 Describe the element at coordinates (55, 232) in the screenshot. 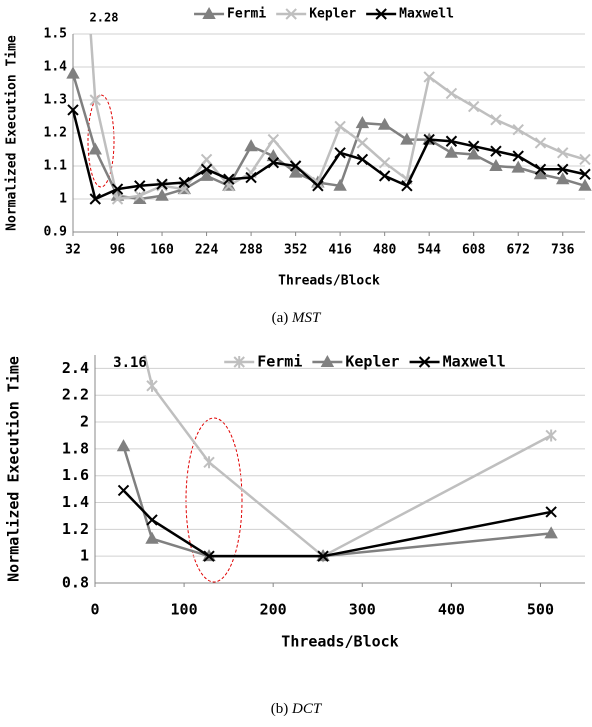

I see `y-tick-label: 0.9` at that location.